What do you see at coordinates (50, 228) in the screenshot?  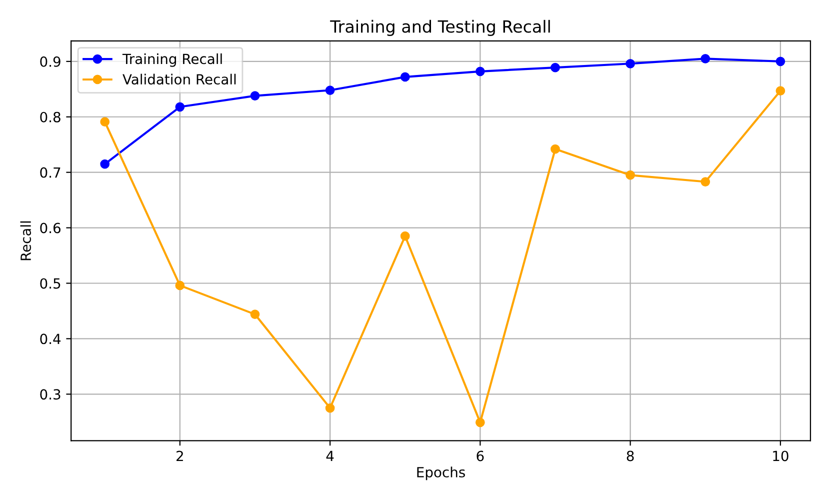 I see `y-tick-label: 0.6` at bounding box center [50, 228].